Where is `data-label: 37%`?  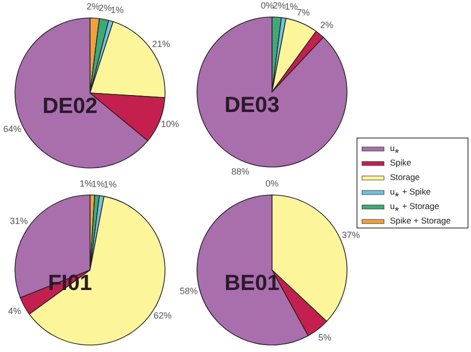 data-label: 37% is located at coordinates (351, 235).